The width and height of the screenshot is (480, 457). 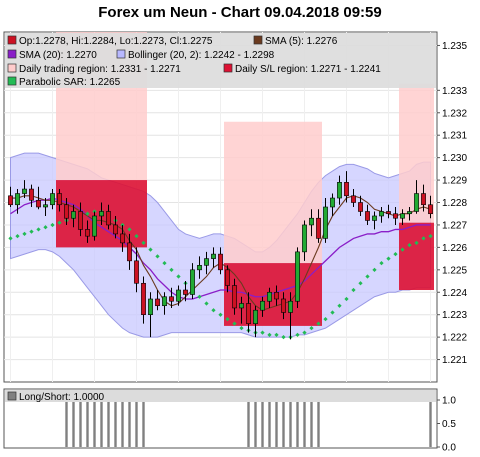 What do you see at coordinates (449, 448) in the screenshot?
I see `sub-y-tick-label: 0.0` at bounding box center [449, 448].